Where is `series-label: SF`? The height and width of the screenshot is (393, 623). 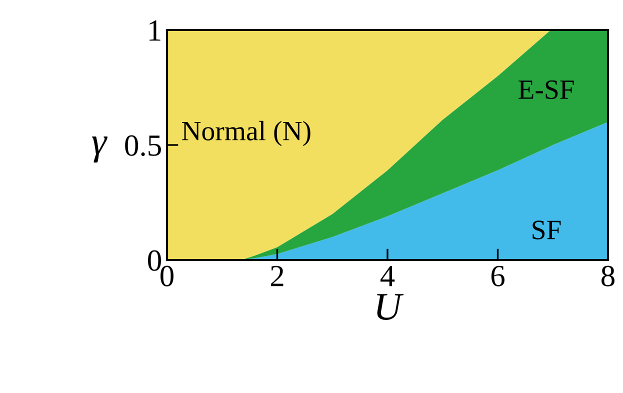 series-label: SF is located at coordinates (546, 230).